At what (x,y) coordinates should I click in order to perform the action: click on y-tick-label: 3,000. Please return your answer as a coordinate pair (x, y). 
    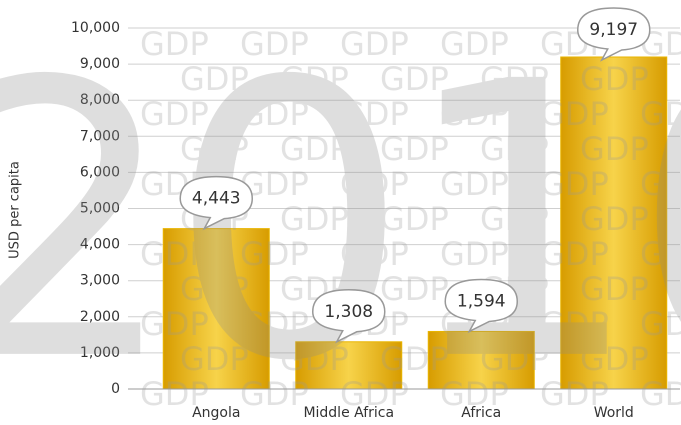
    Looking at the image, I should click on (100, 281).